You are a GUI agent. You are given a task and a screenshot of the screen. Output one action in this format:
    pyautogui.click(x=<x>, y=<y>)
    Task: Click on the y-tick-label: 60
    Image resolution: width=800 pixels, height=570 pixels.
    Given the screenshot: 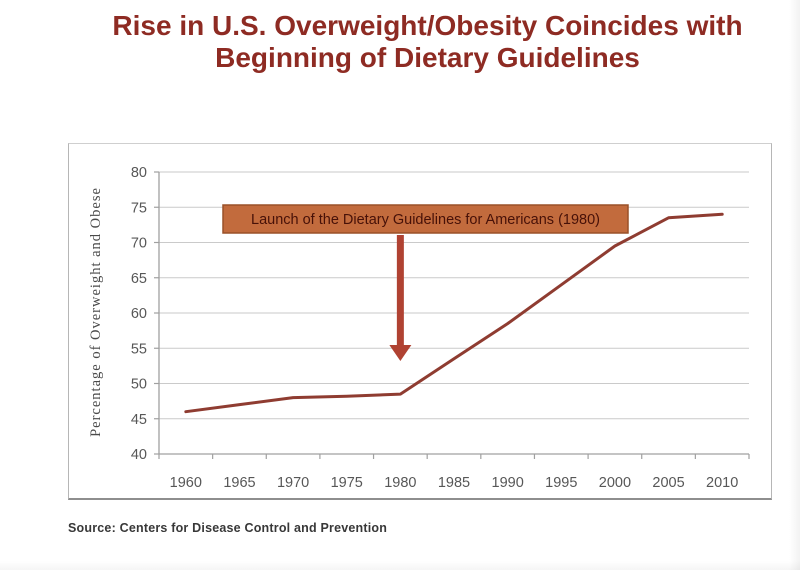 What is the action you would take?
    pyautogui.click(x=139, y=314)
    